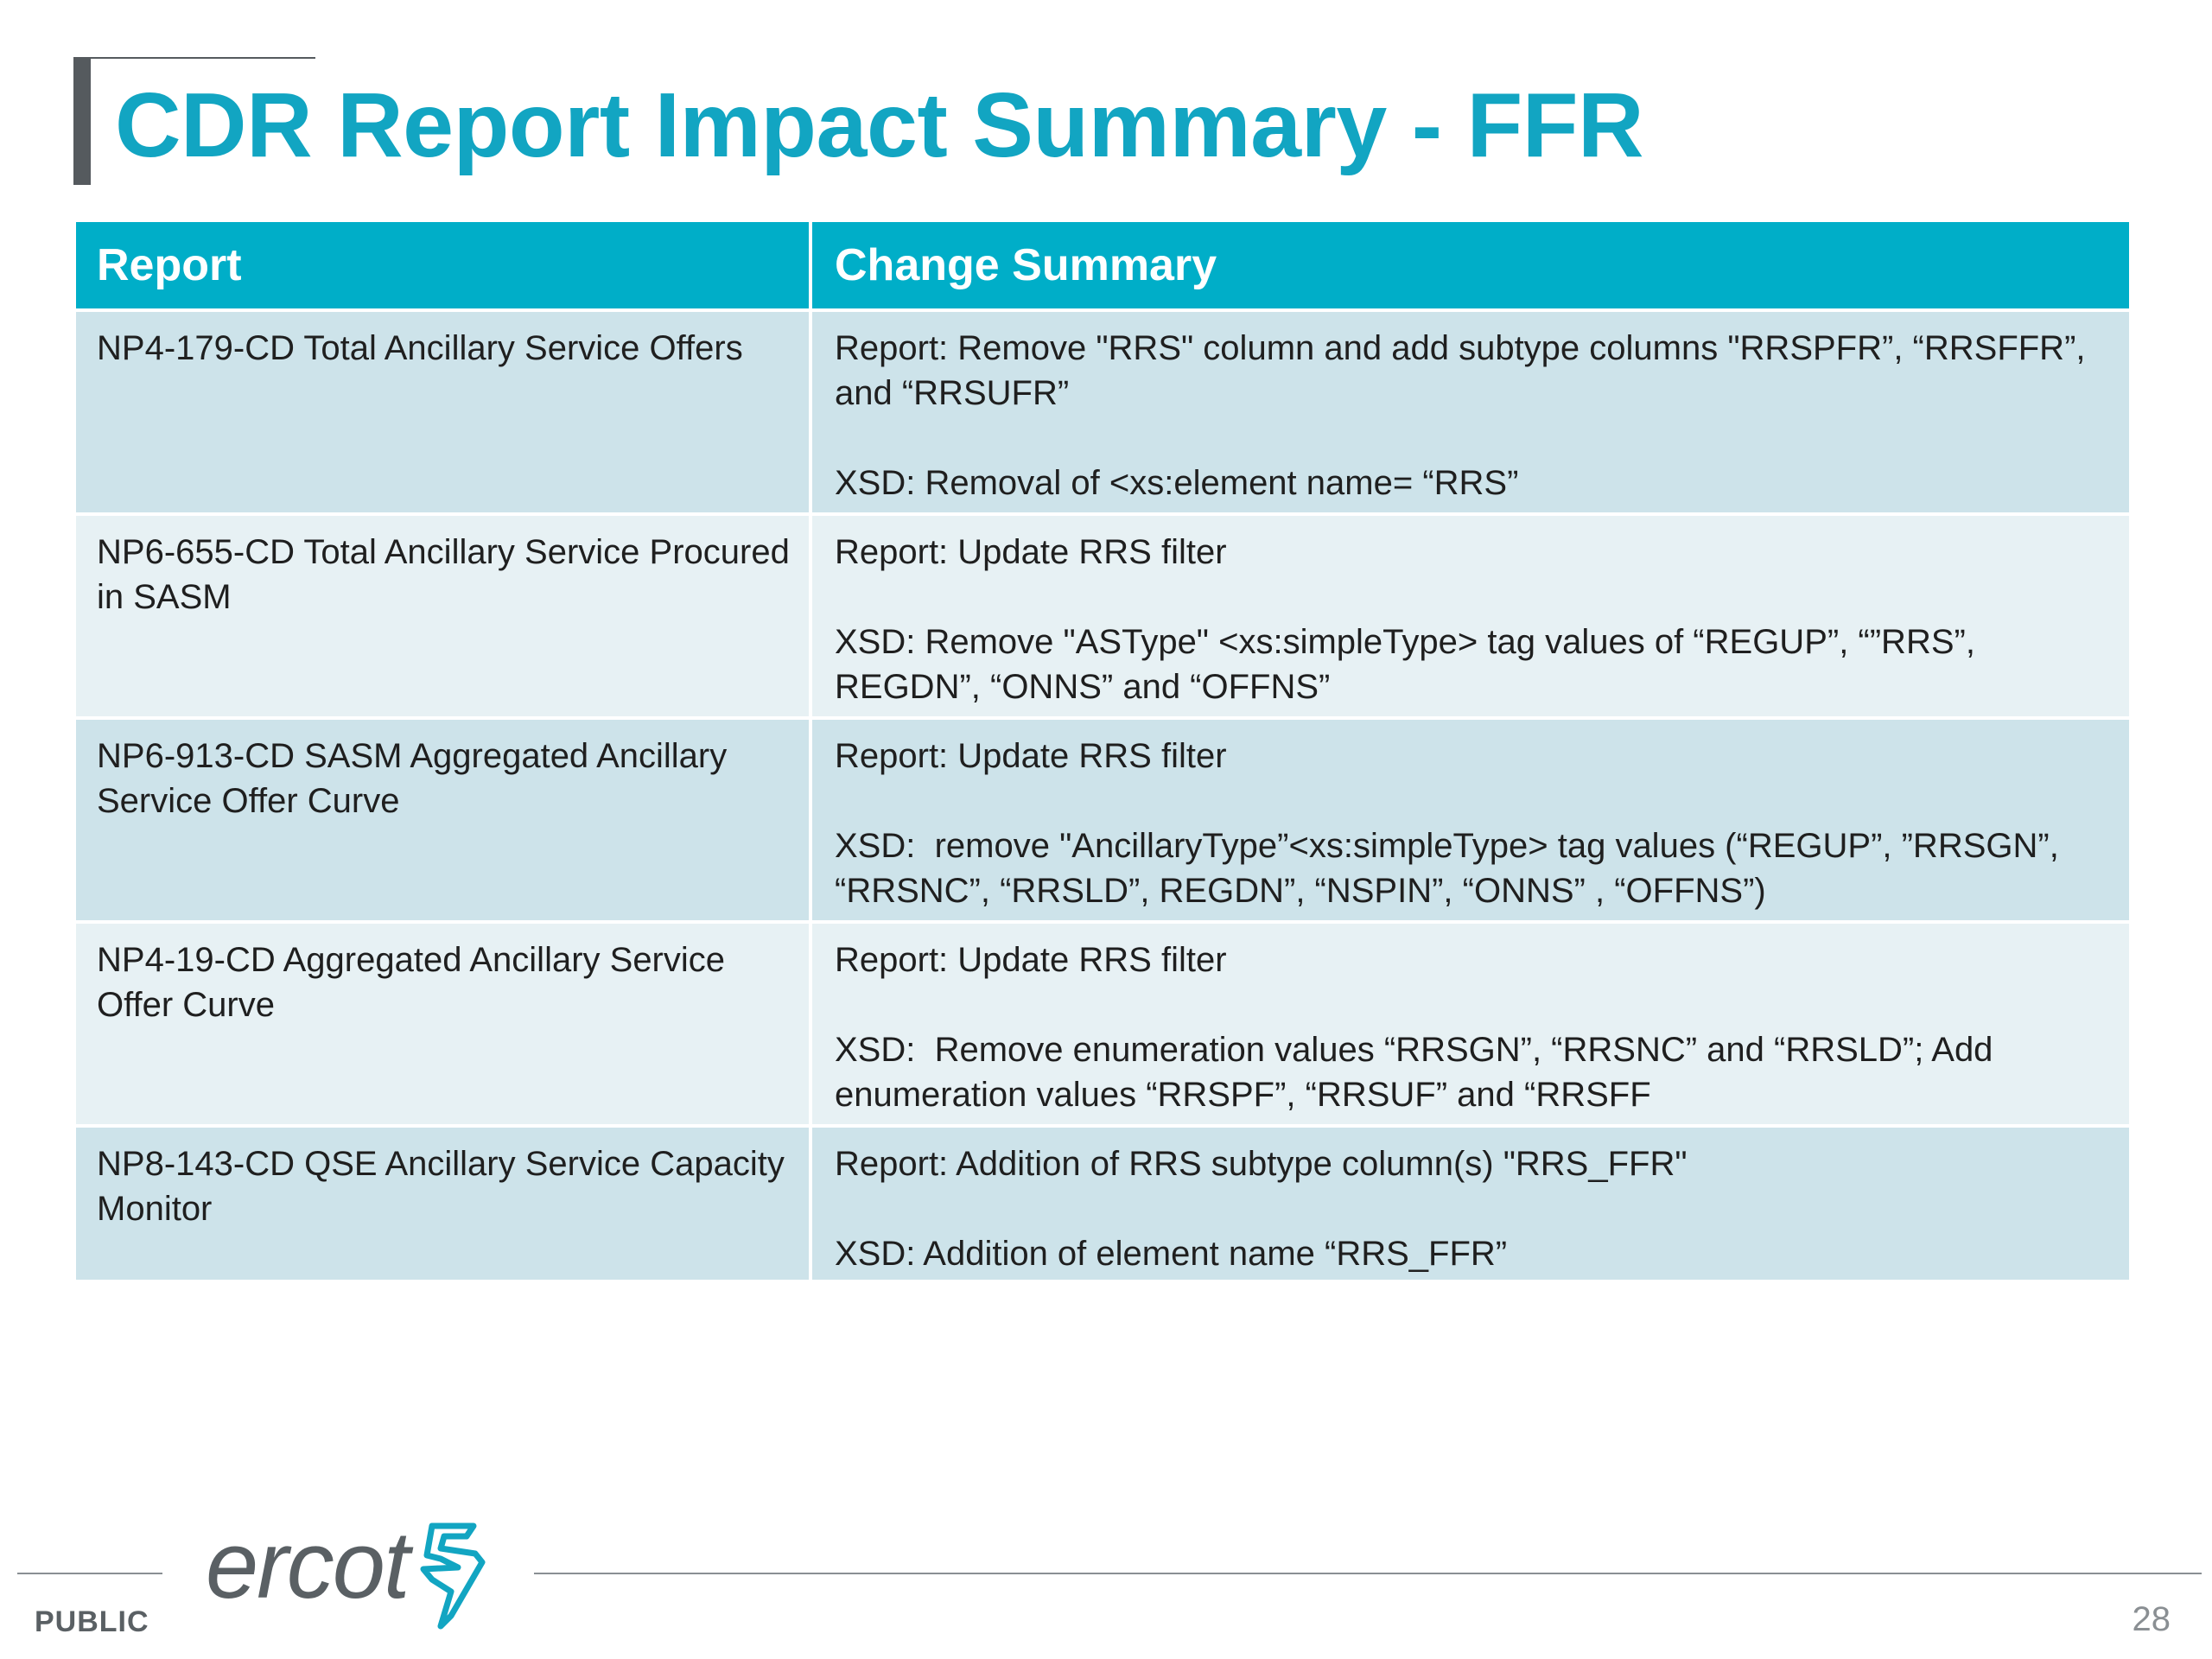 Image resolution: width=2212 pixels, height=1659 pixels. Describe the element at coordinates (89, 1573) in the screenshot. I see `footer-divider-left` at that location.